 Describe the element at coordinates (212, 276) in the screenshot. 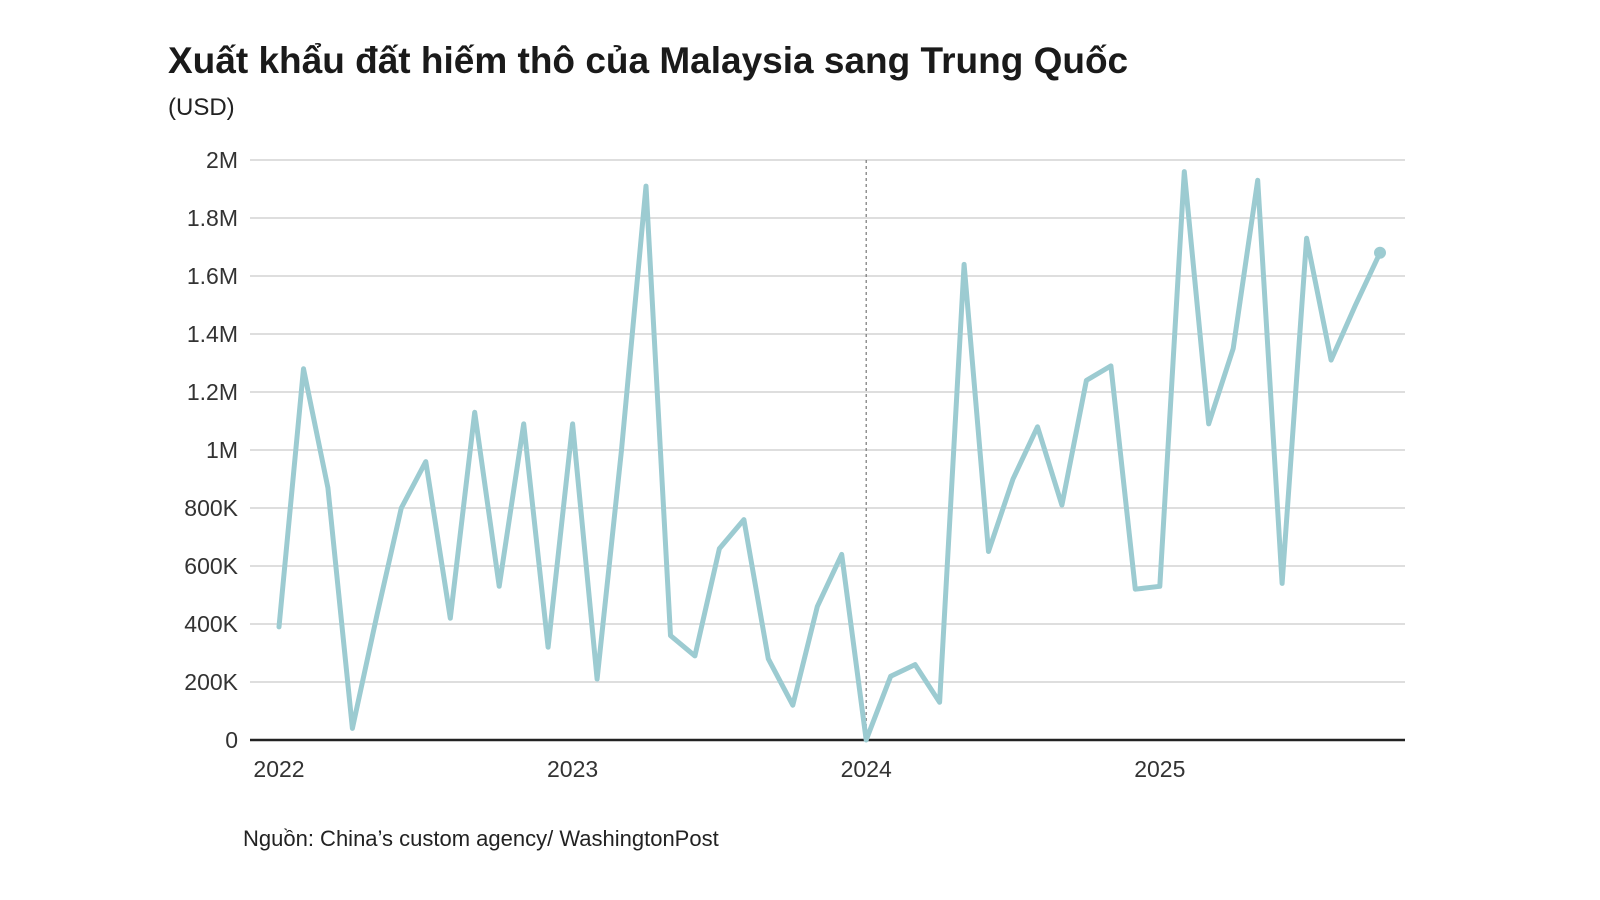

I see `y-tick-label: 1.6M` at that location.